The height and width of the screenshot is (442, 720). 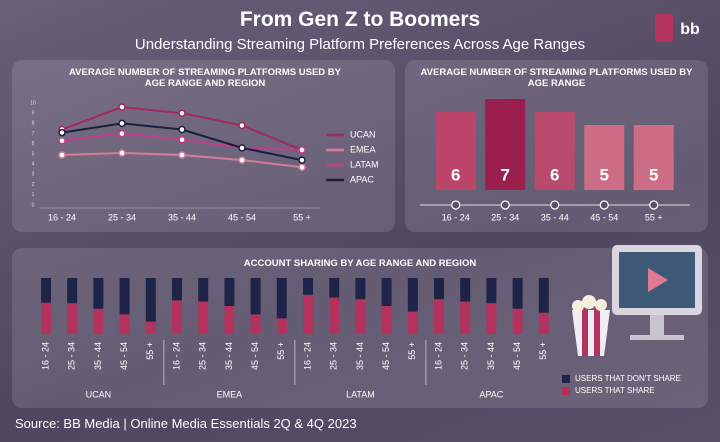 I want to click on legend-swatch, so click(x=566, y=379).